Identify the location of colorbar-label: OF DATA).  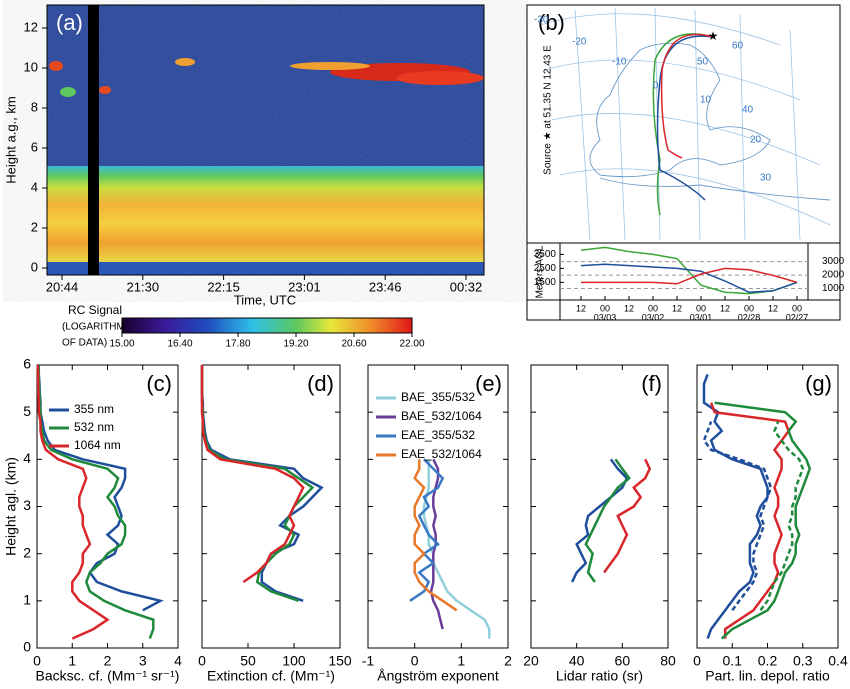
(84, 343).